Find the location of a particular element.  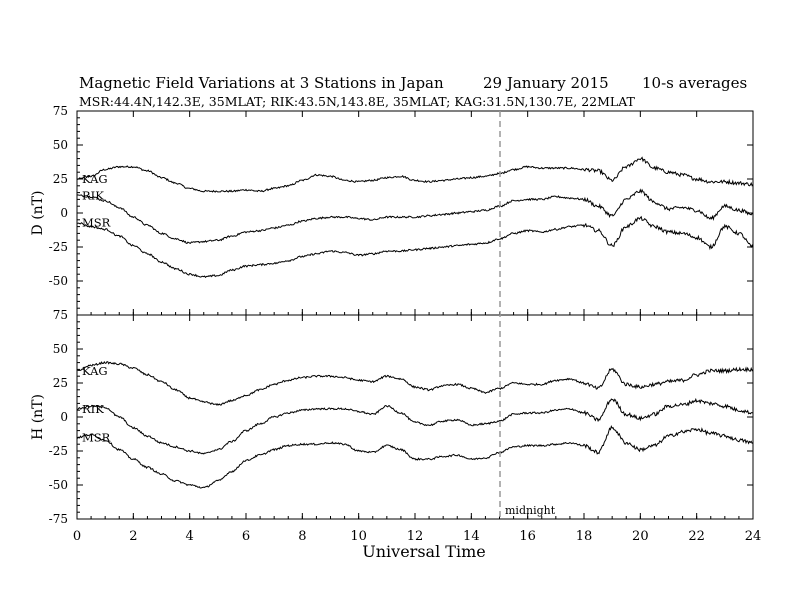

x-tick-label: 20 is located at coordinates (640, 536).